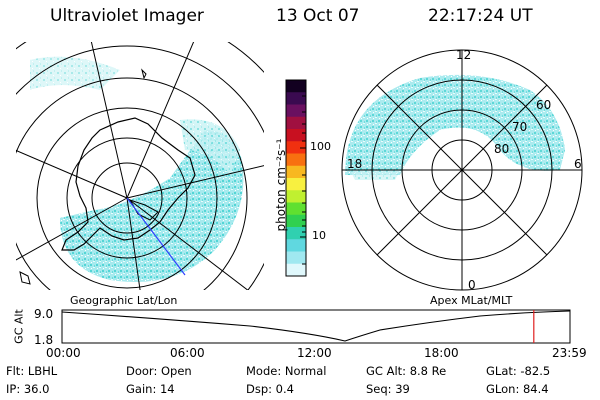 The height and width of the screenshot is (400, 600). What do you see at coordinates (270, 389) in the screenshot?
I see `status-dsp: Dsp: 0.4` at bounding box center [270, 389].